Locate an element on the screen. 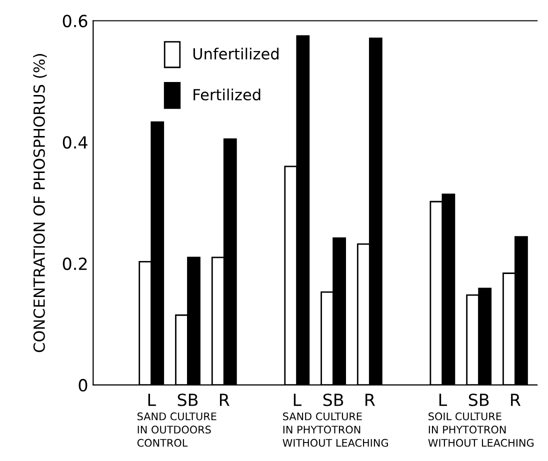 The image size is (548, 461). text: SAND CULTURE IN OUTDOORS CONTROL is located at coordinates (176, 429).